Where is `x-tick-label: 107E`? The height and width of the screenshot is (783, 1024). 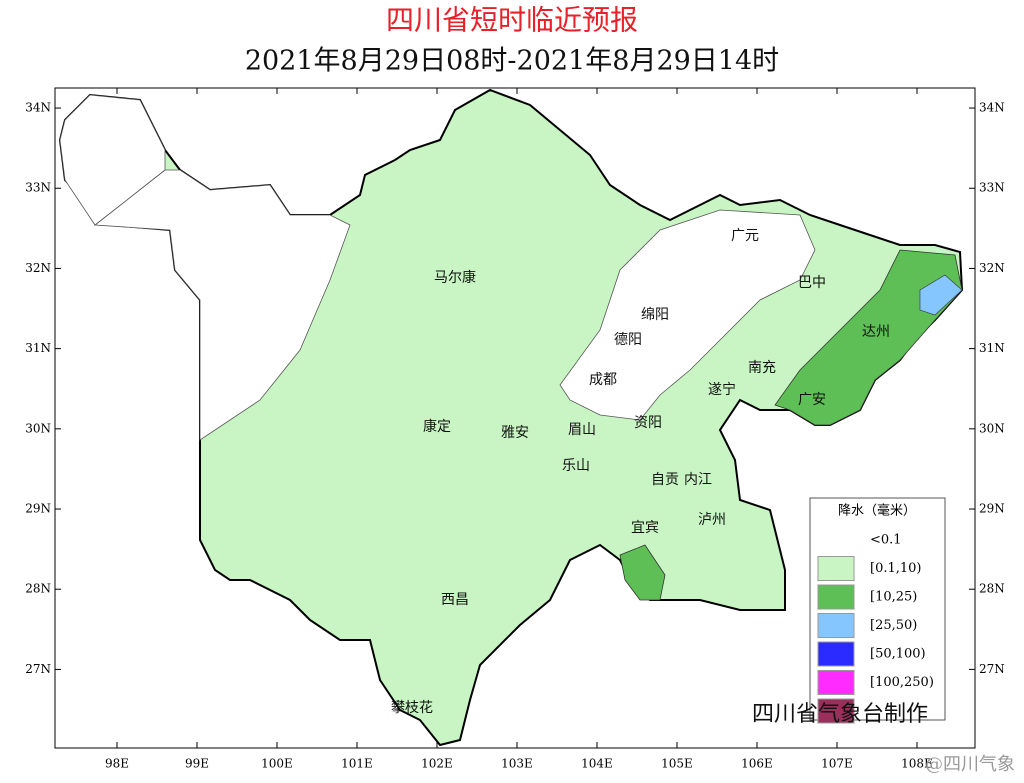
x-tick-label: 107E is located at coordinates (837, 764).